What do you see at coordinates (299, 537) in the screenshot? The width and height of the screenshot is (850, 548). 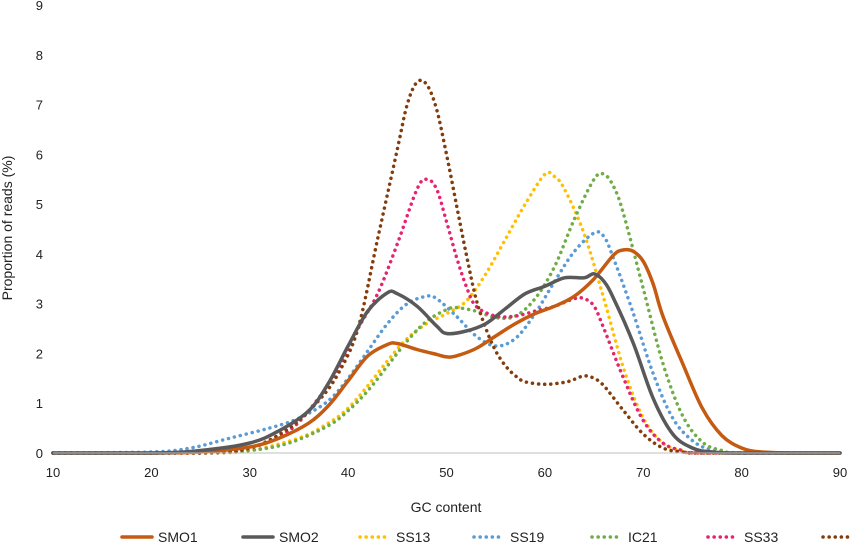 I see `legend-label-smo2: SMO2` at bounding box center [299, 537].